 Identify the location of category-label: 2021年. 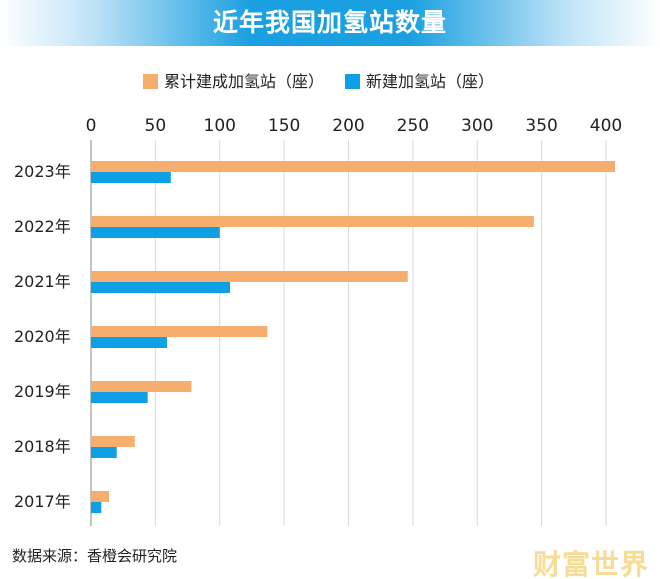
(42, 281).